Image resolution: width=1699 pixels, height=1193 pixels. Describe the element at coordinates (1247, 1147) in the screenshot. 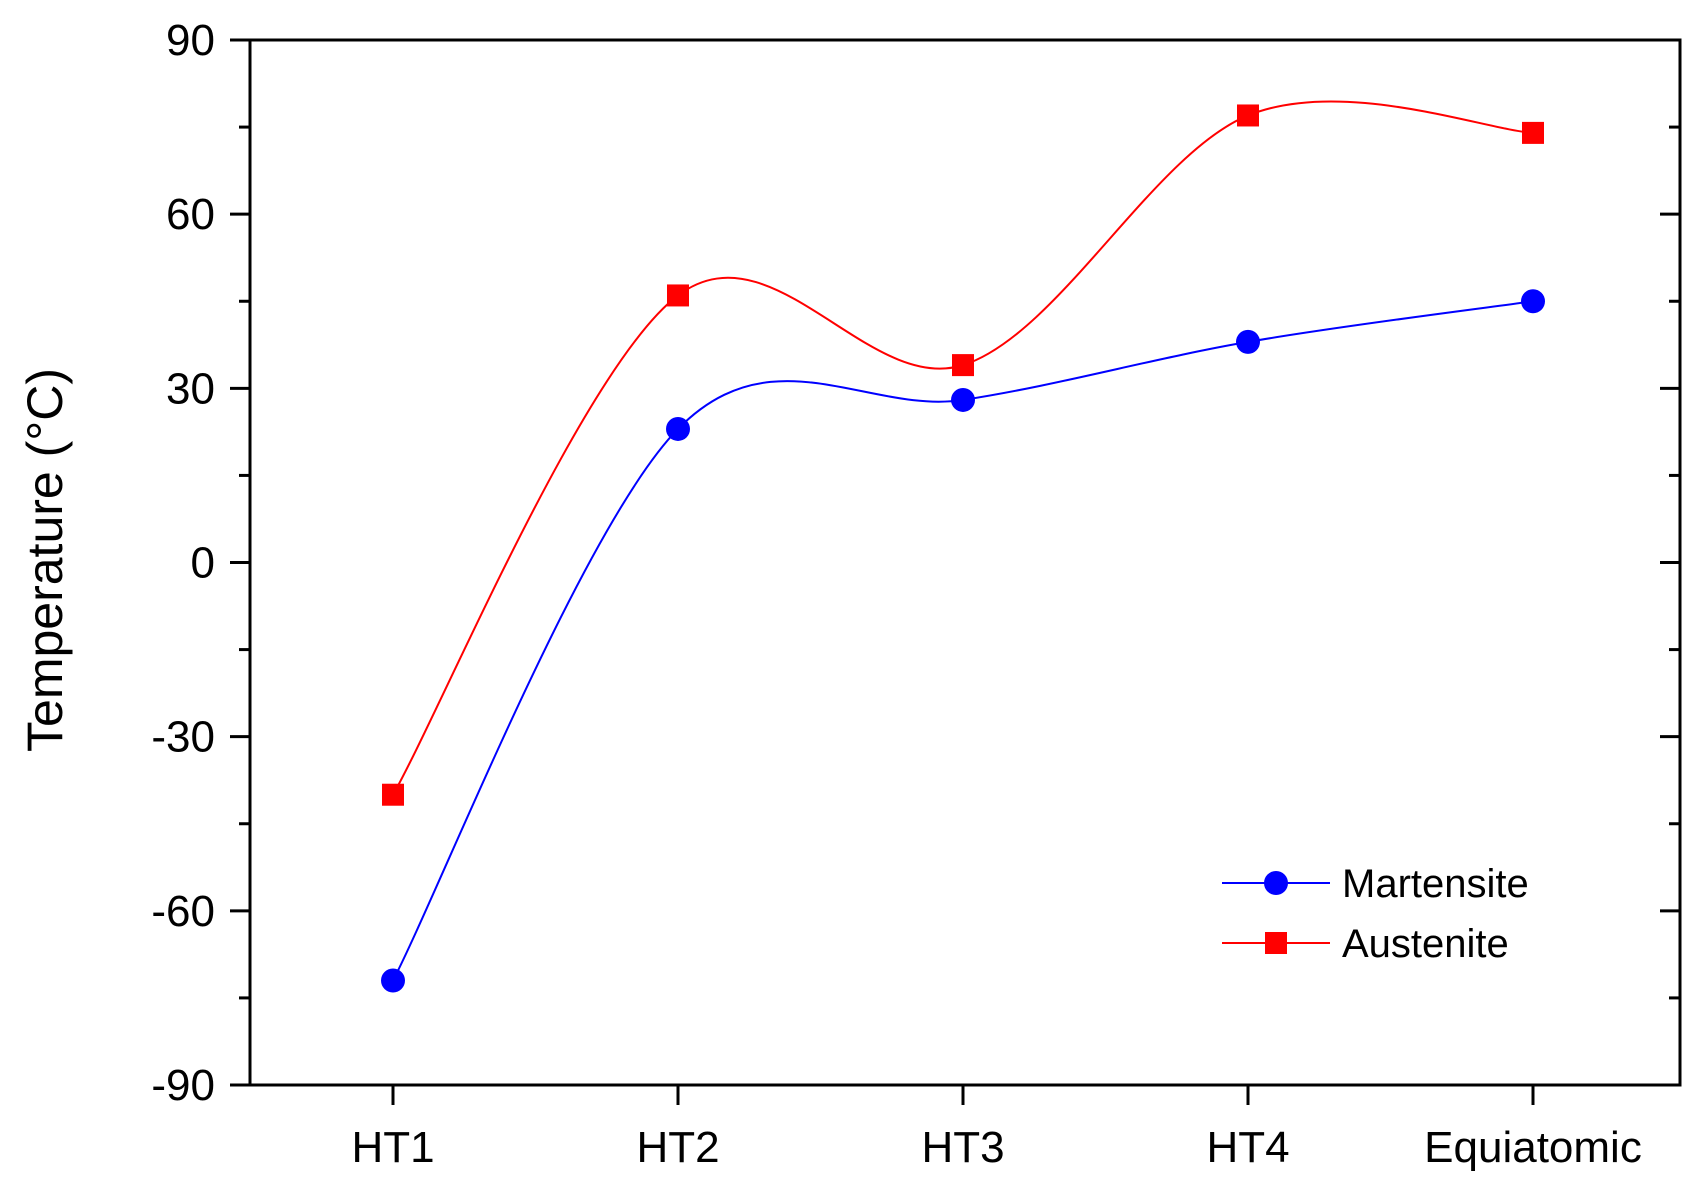

I see `x-tick-label: HT4` at that location.